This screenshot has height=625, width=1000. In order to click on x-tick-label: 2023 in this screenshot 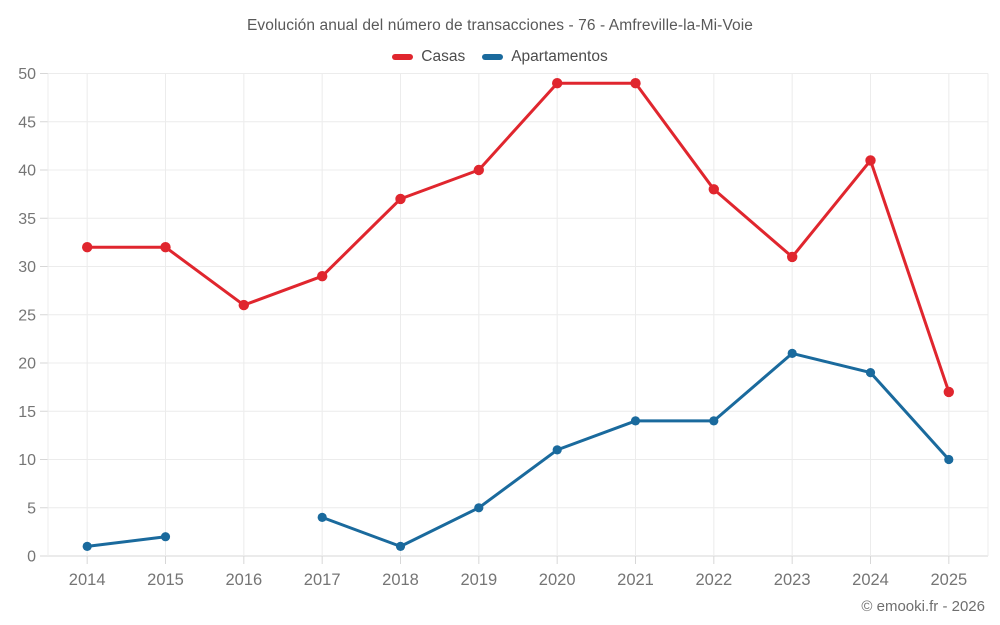, I will do `click(792, 580)`.